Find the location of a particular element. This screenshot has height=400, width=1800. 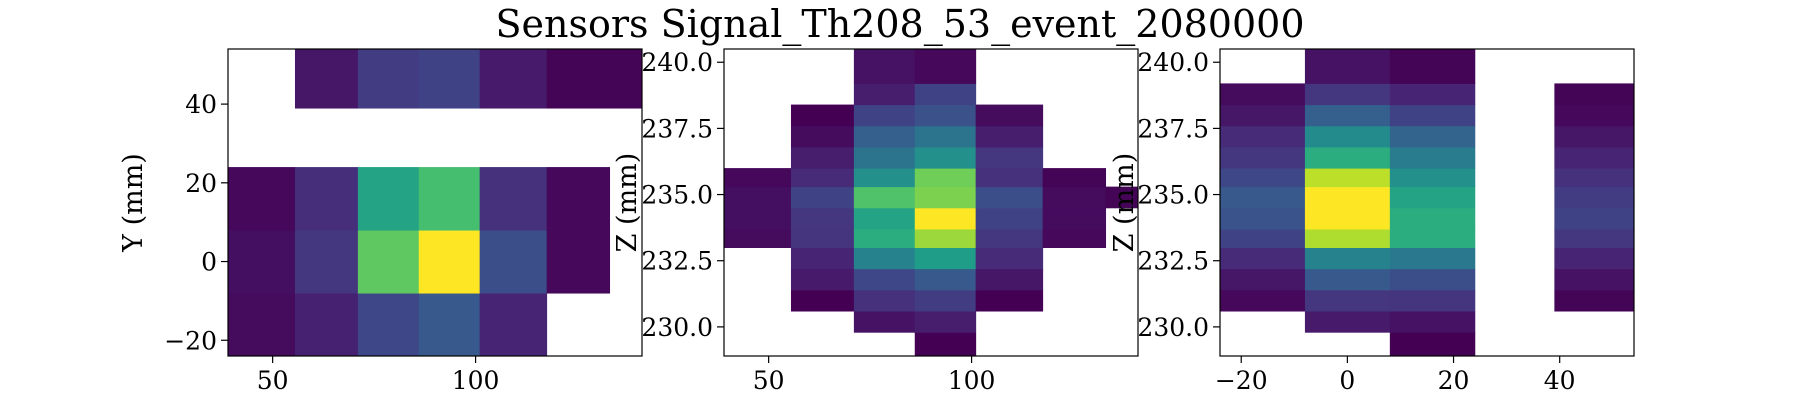

x-tick-label: 0 is located at coordinates (1347, 380).